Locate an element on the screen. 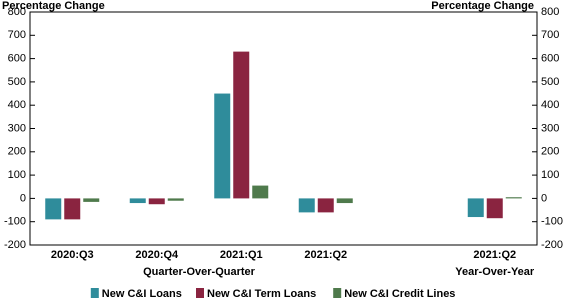  group-label: Quarter-Over-Quarter is located at coordinates (199, 272).